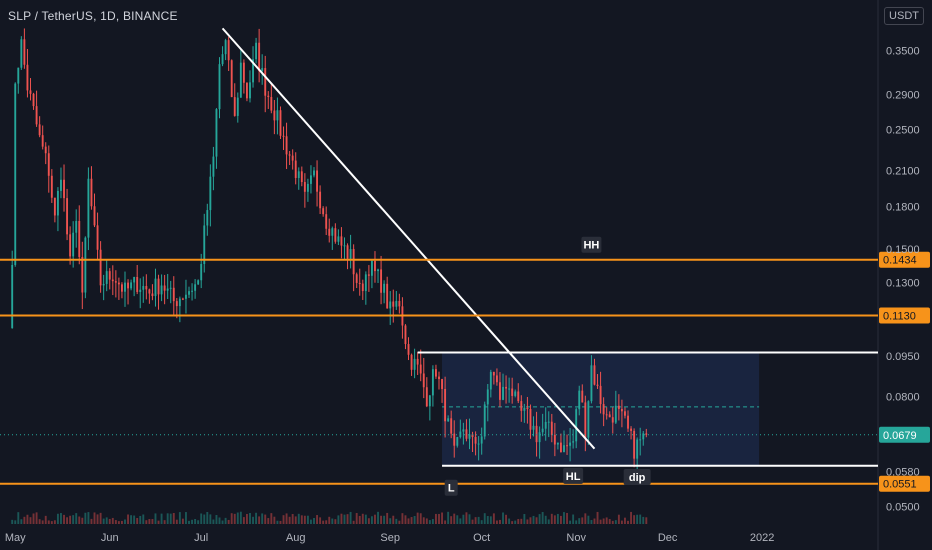 This screenshot has height=550, width=932. I want to click on currency-badge: USDT, so click(904, 16).